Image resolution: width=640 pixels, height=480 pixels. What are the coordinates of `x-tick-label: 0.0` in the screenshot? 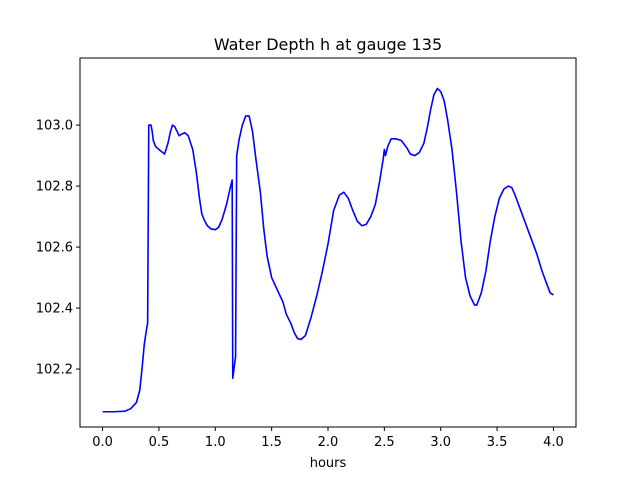 It's located at (102, 442).